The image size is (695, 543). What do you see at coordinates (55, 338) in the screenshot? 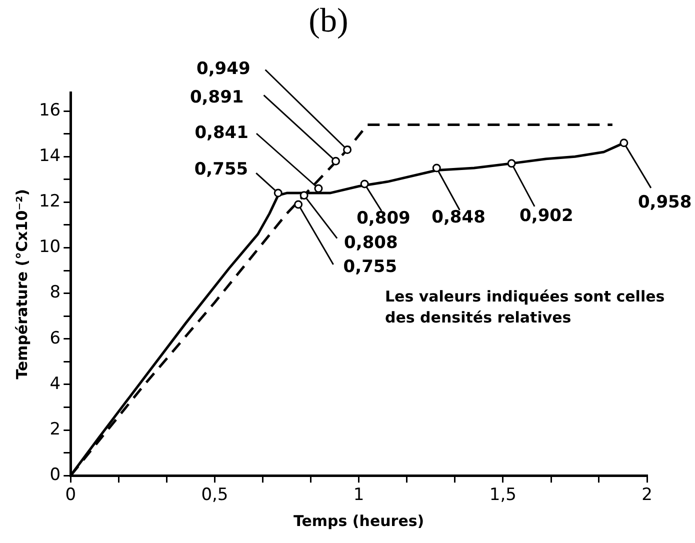
I see `y-tick-label: 6` at bounding box center [55, 338].